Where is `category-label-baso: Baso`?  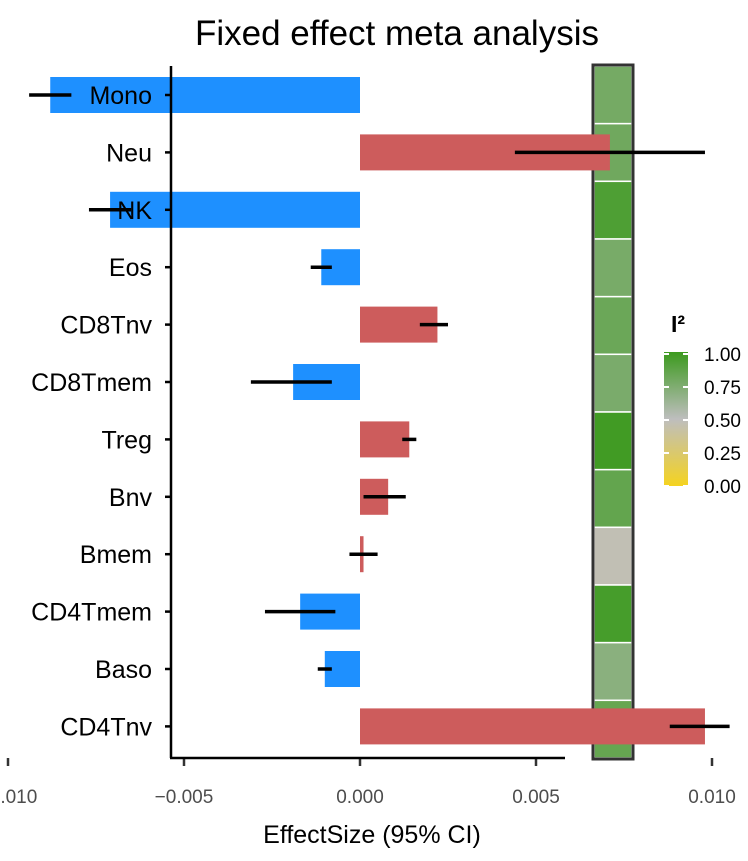 category-label-baso: Baso is located at coordinates (123, 670).